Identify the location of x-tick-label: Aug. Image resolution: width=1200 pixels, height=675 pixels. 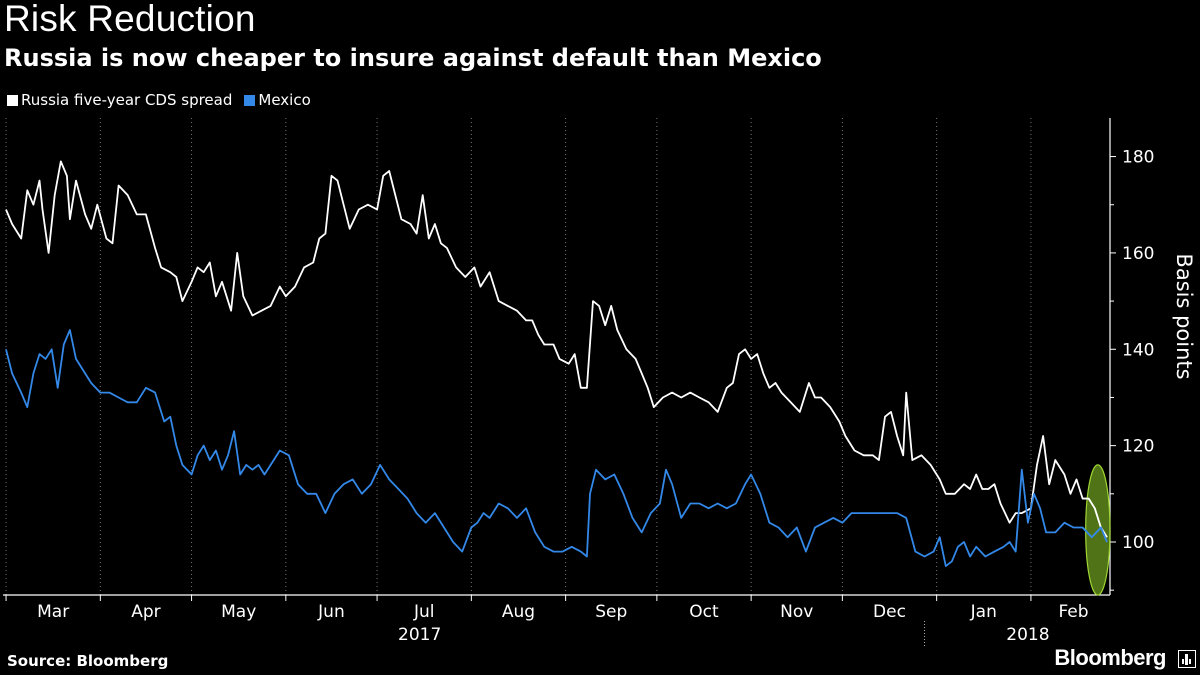
(518, 612).